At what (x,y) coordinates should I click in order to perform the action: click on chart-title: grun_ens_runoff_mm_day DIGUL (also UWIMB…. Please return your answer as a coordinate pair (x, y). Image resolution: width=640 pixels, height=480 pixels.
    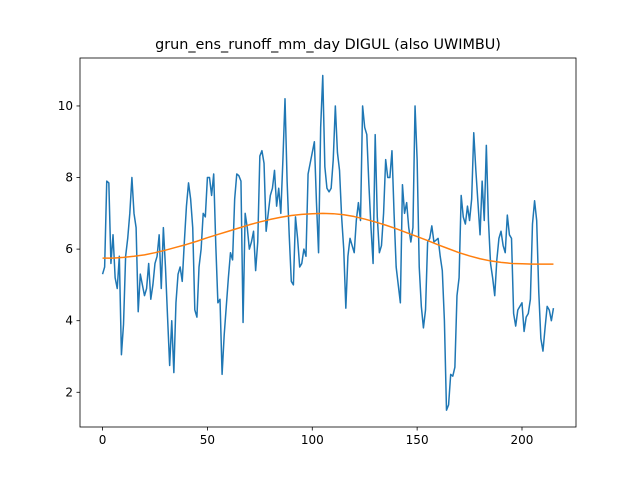
    Looking at the image, I should click on (328, 45).